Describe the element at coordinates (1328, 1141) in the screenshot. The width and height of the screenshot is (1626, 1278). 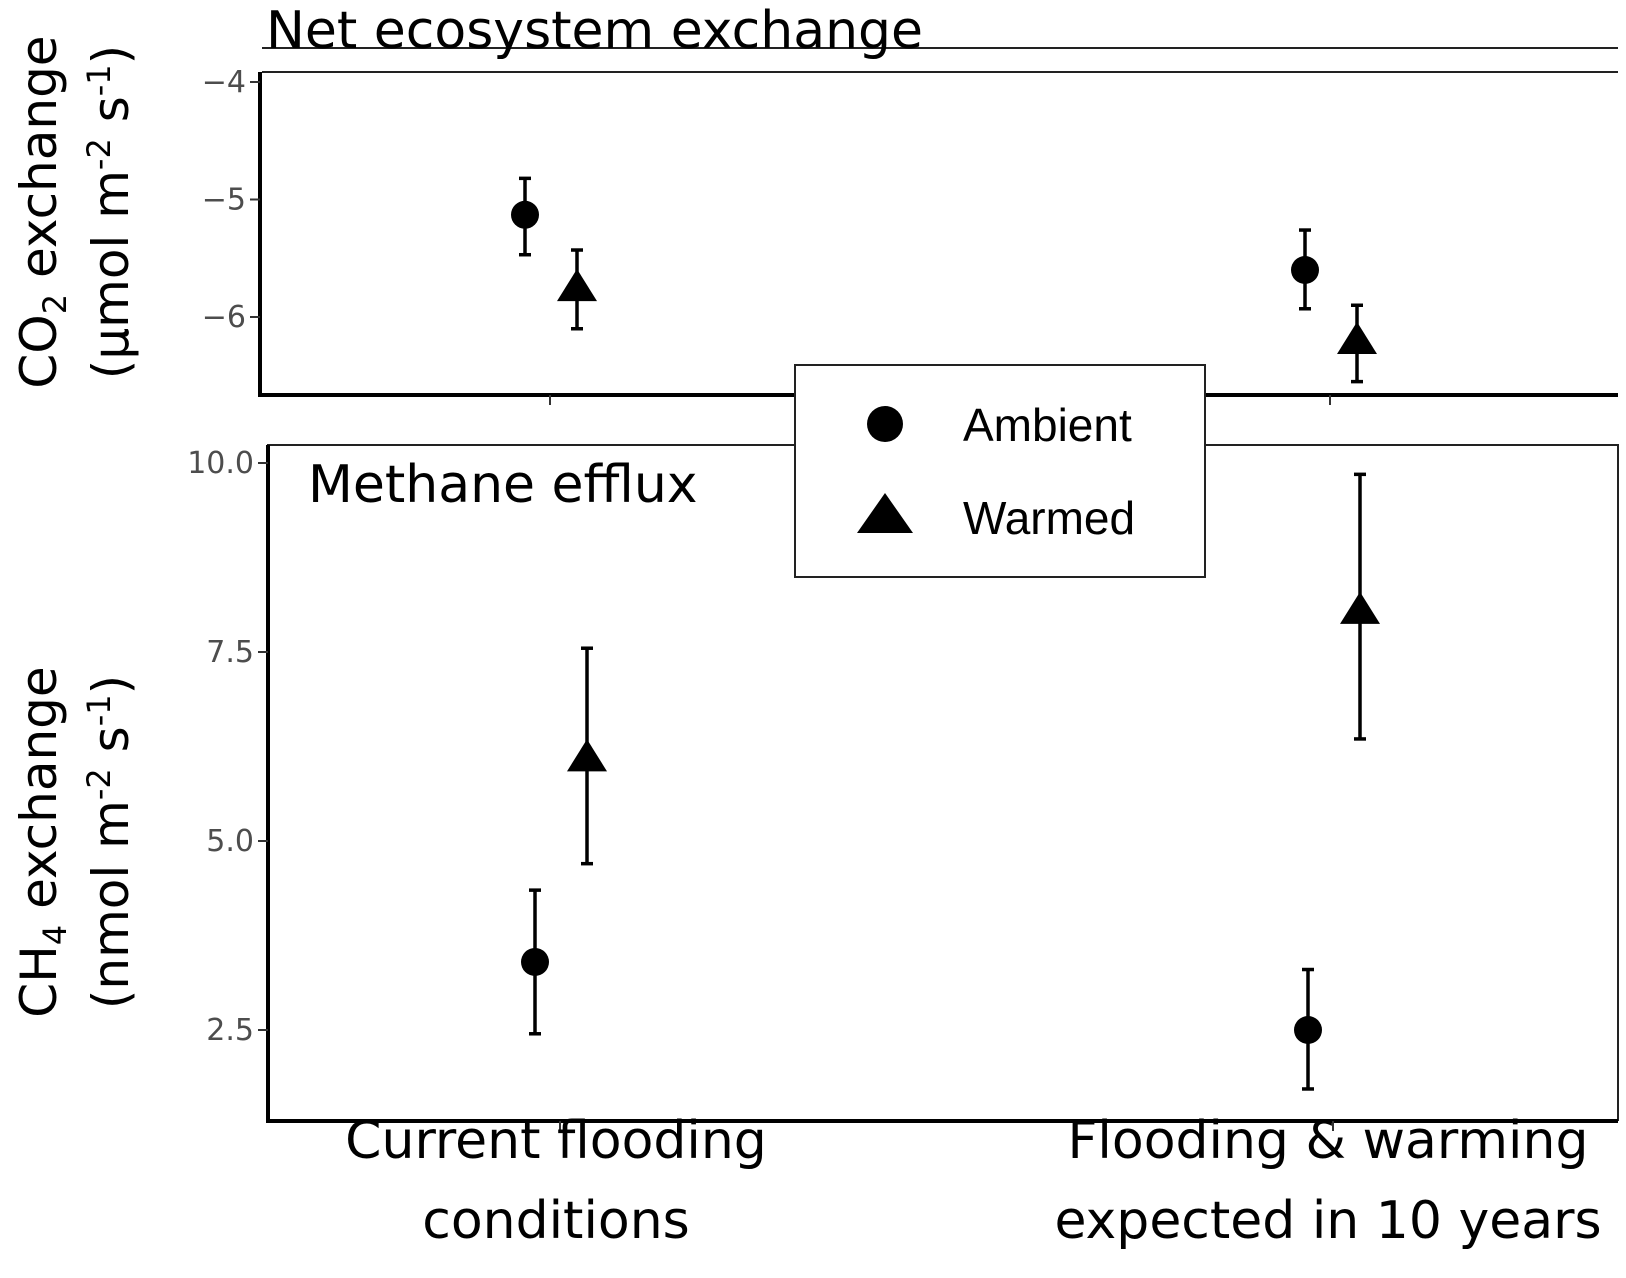
I see `x-category-label: Flooding & warming` at that location.